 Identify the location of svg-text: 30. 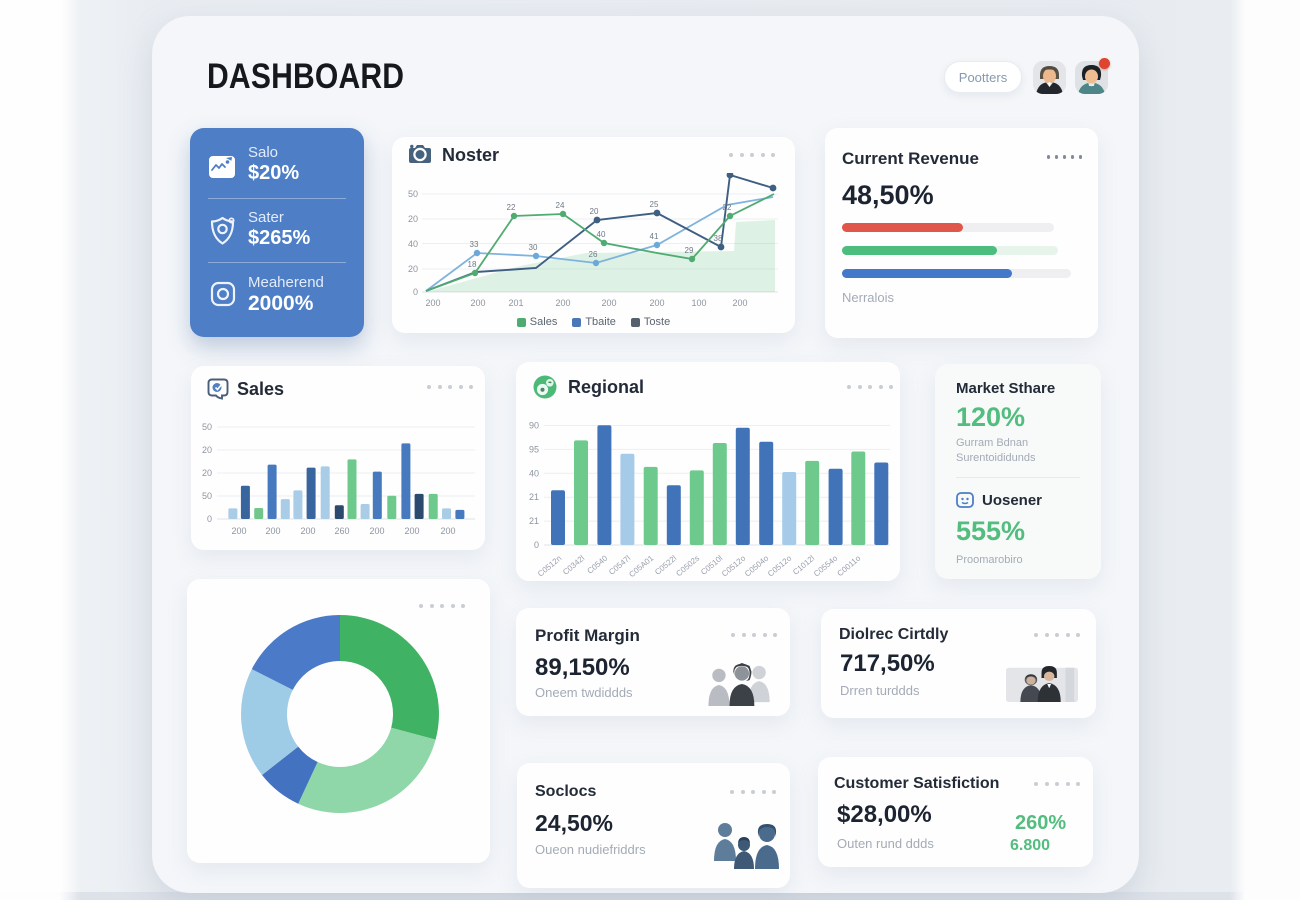
(533, 247).